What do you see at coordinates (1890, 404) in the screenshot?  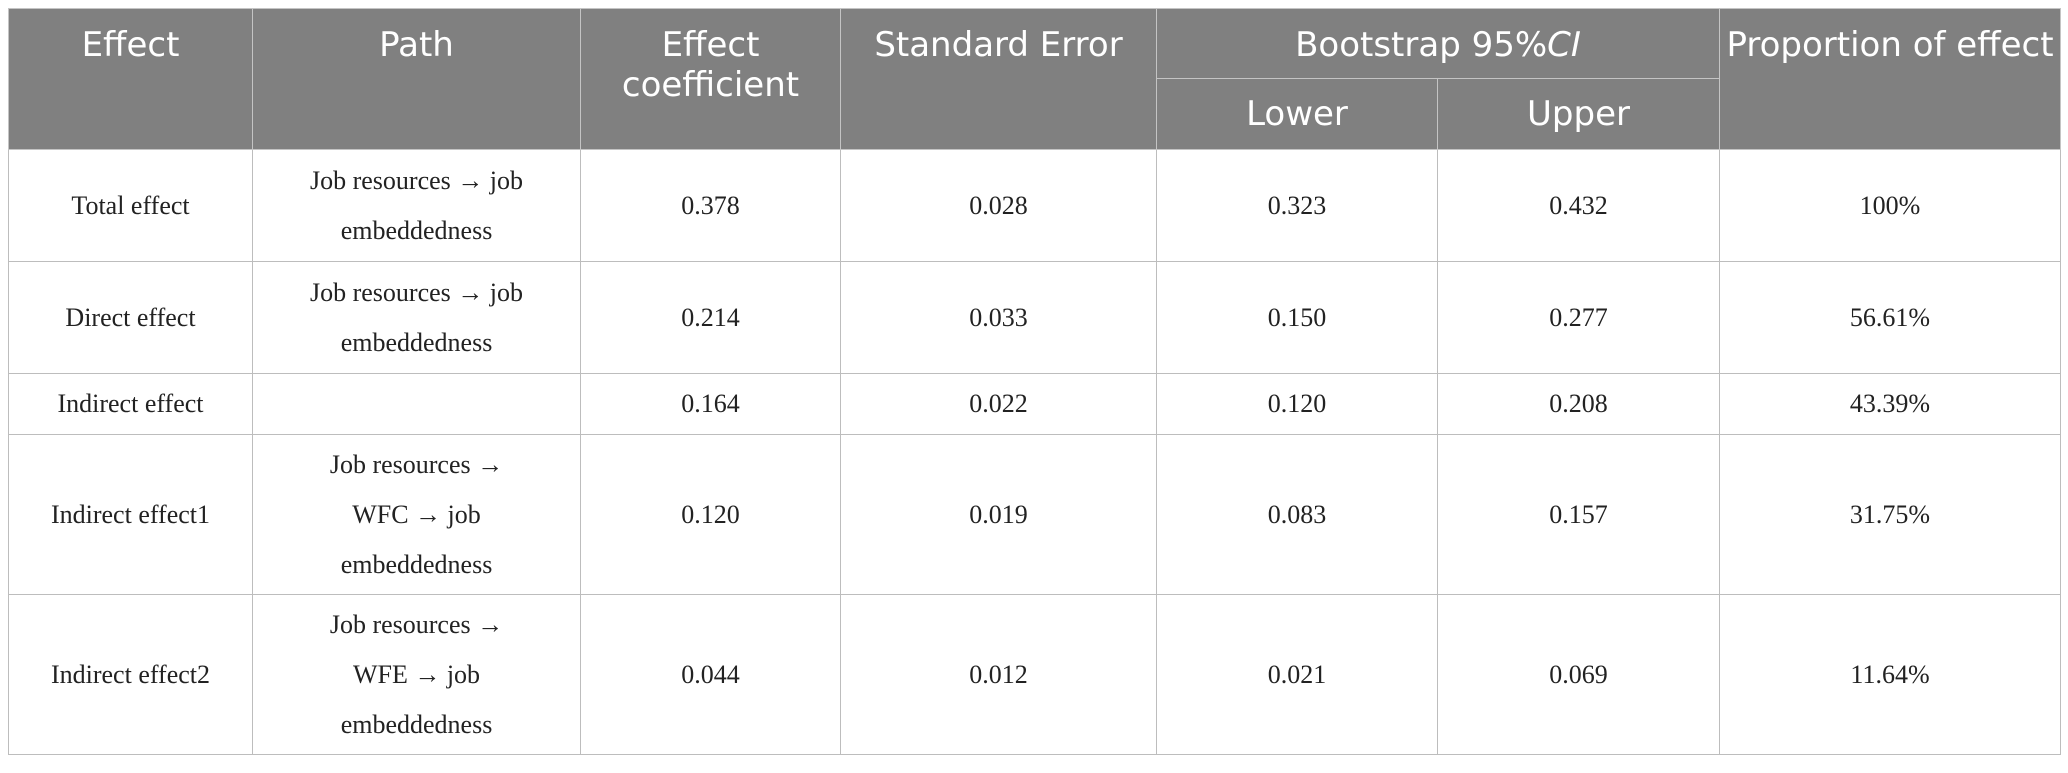 I see `cell-proportion: 43.39%` at bounding box center [1890, 404].